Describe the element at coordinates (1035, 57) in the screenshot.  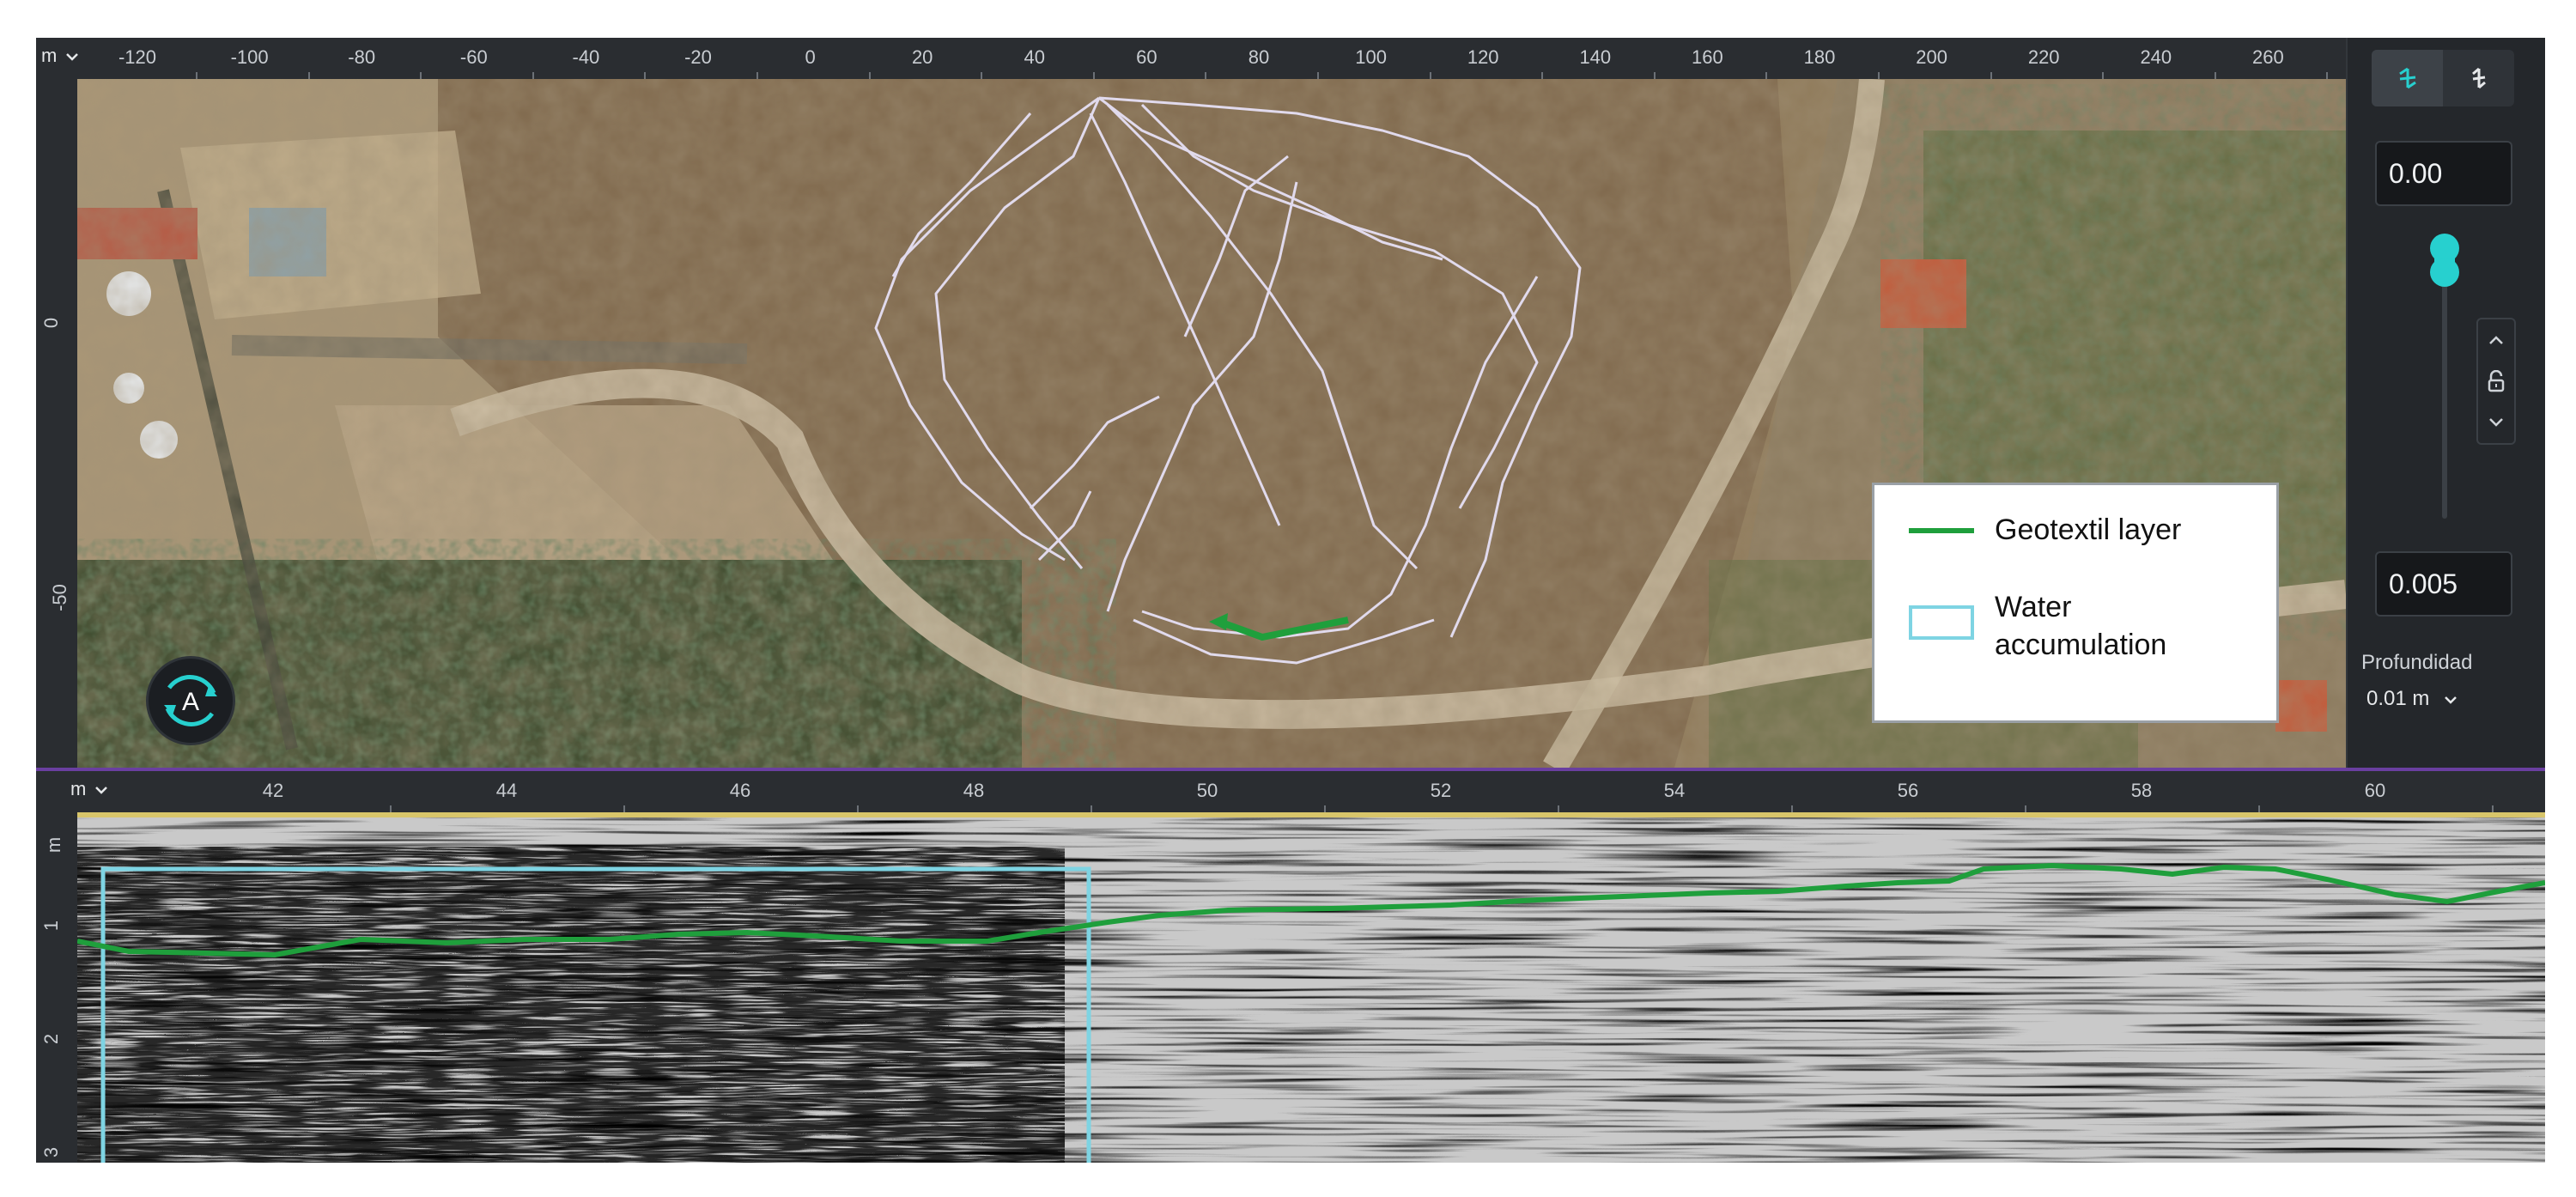
I see `map-x-tick: 40` at that location.